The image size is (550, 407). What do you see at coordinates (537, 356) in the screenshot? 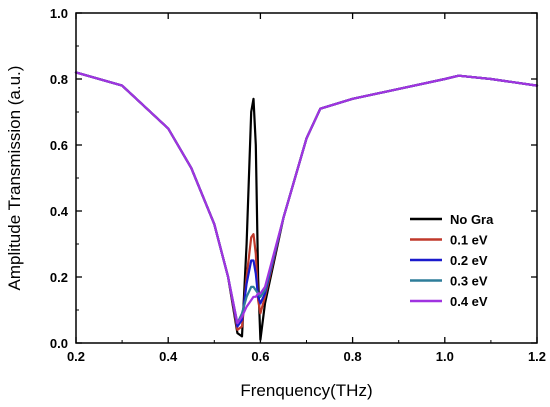
I see `x-tick-label: 1.2` at bounding box center [537, 356].